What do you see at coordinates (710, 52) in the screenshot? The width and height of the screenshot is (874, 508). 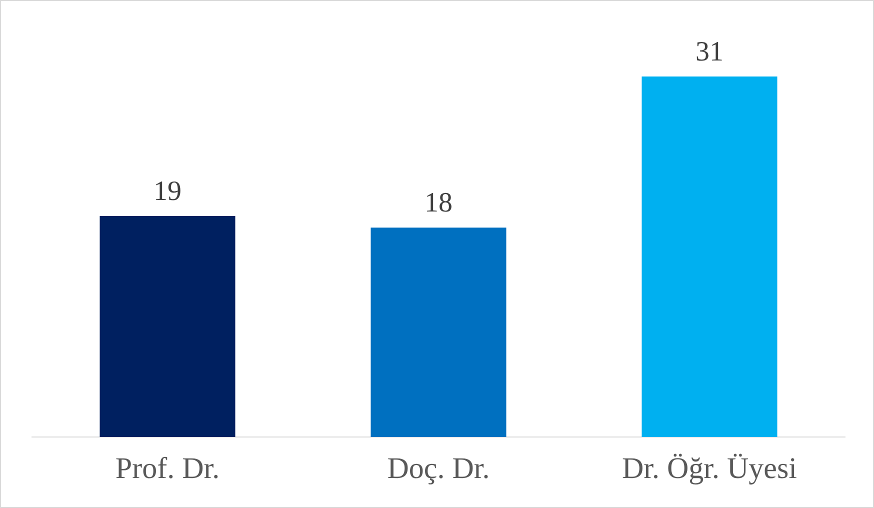 I see `data-label: 31` at bounding box center [710, 52].